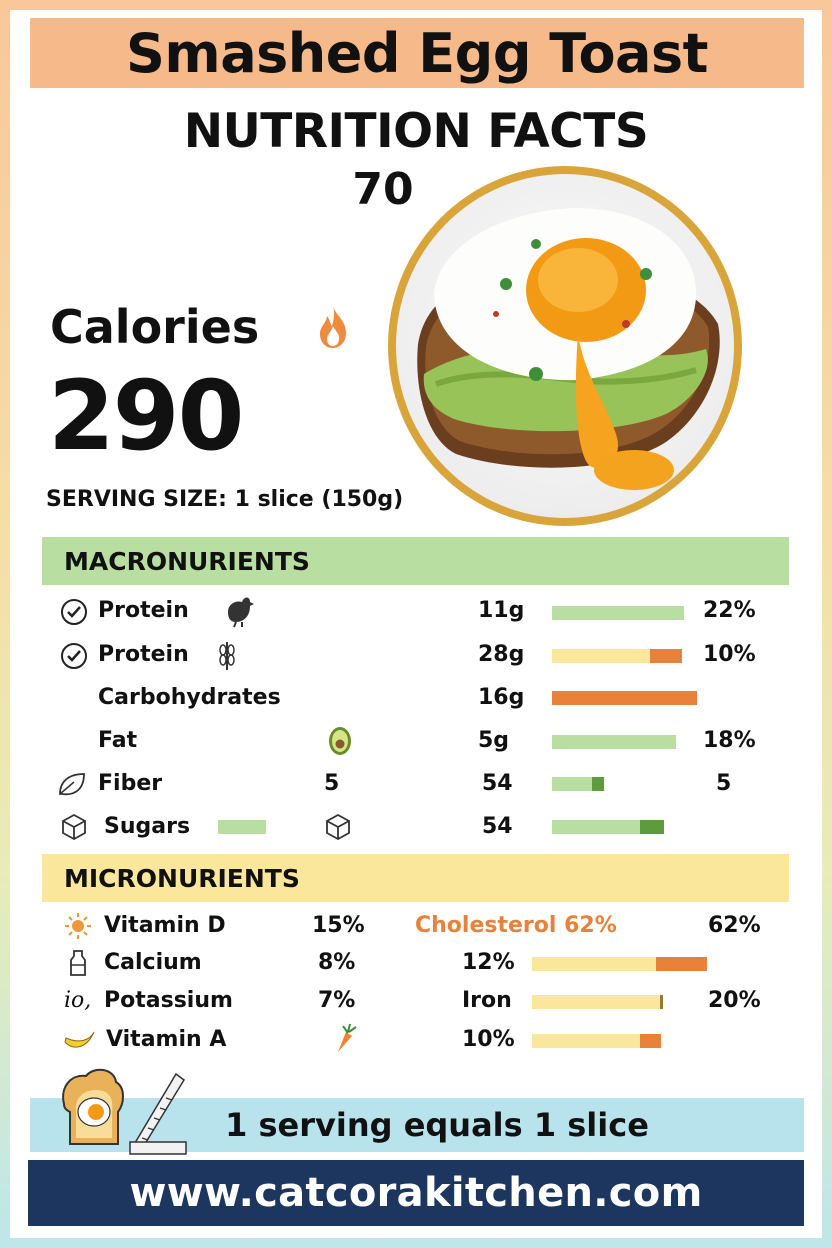 The height and width of the screenshot is (1248, 832). I want to click on macro-amount-carbohydrates: 16g, so click(501, 697).